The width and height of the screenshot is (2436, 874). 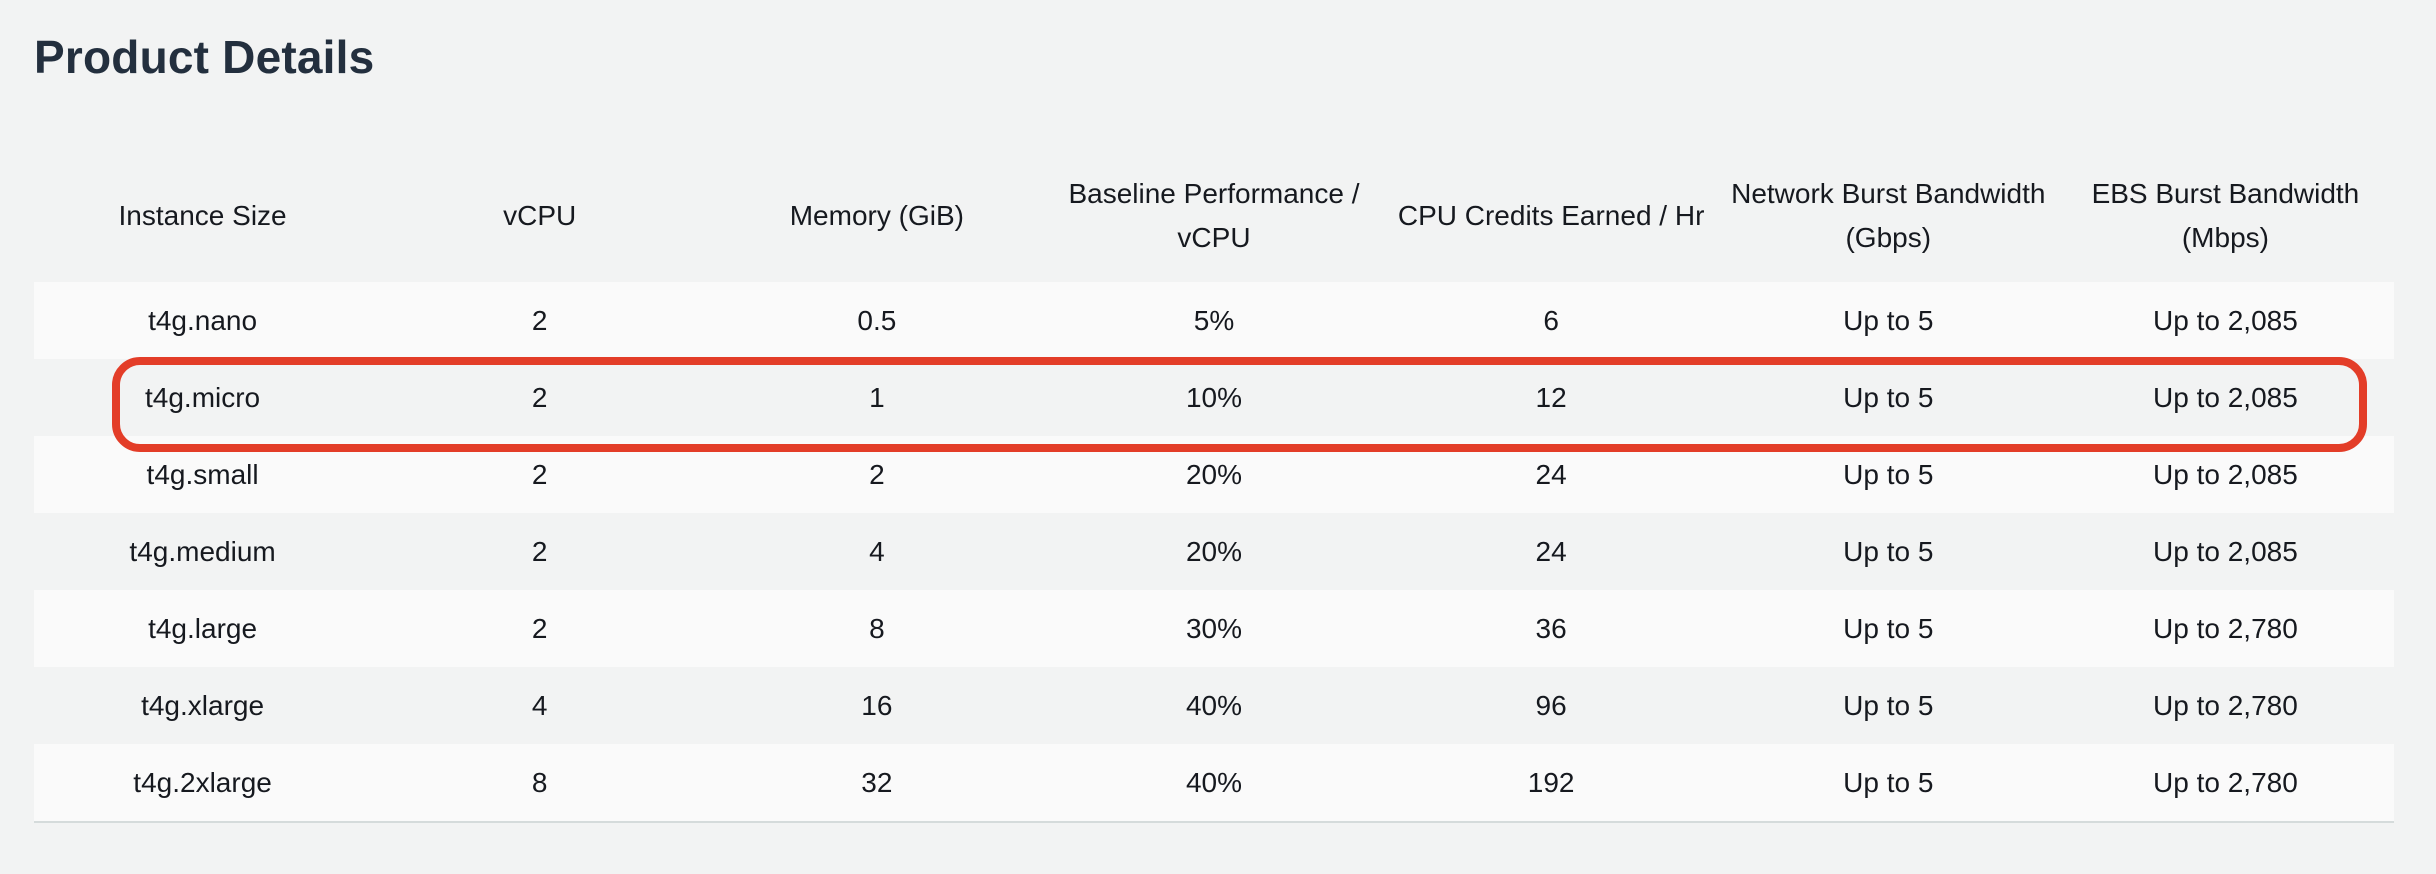 What do you see at coordinates (540, 705) in the screenshot?
I see `vcpu-cell: 4` at bounding box center [540, 705].